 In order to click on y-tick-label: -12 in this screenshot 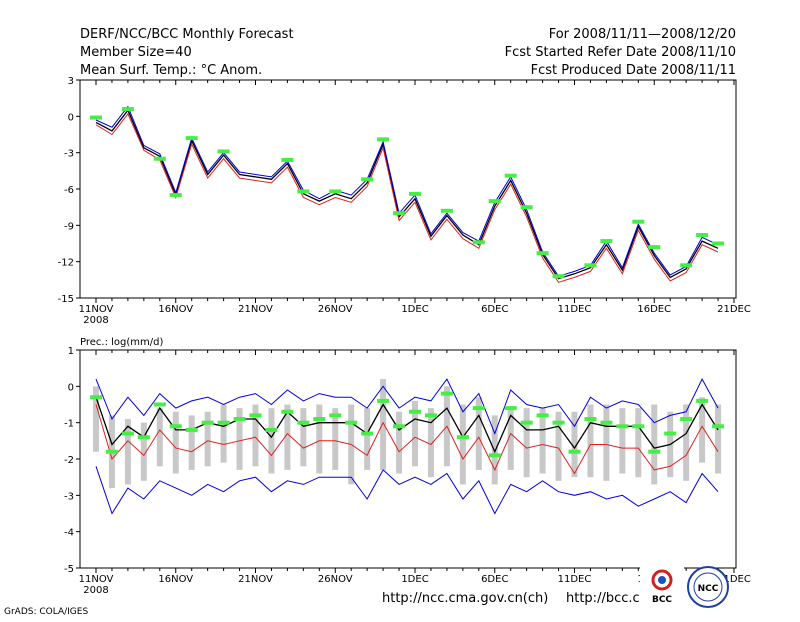, I will do `click(66, 263)`.